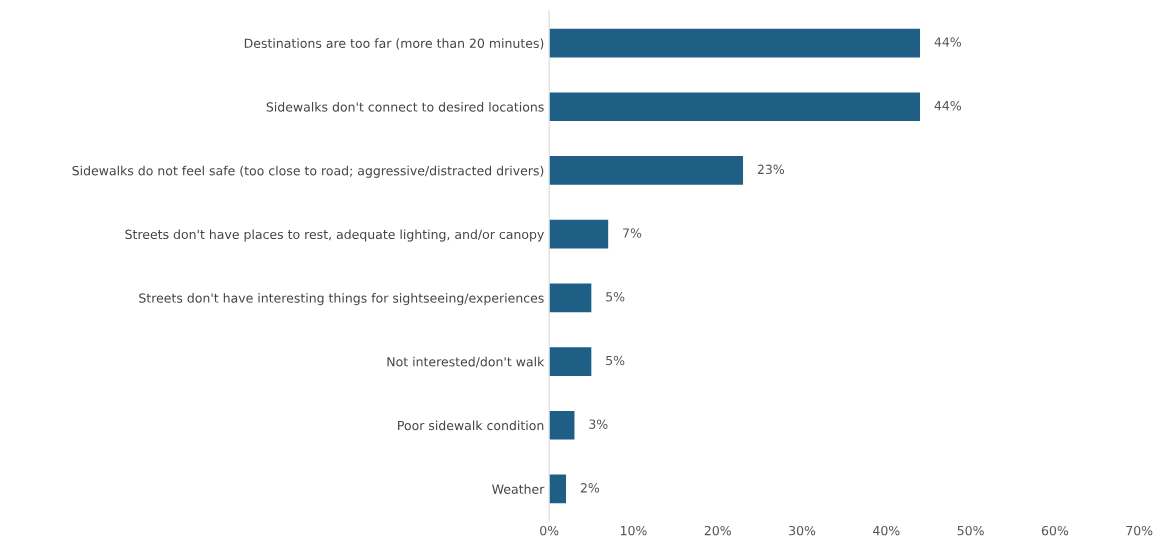  I want to click on x-tick-label: 10%, so click(633, 530).